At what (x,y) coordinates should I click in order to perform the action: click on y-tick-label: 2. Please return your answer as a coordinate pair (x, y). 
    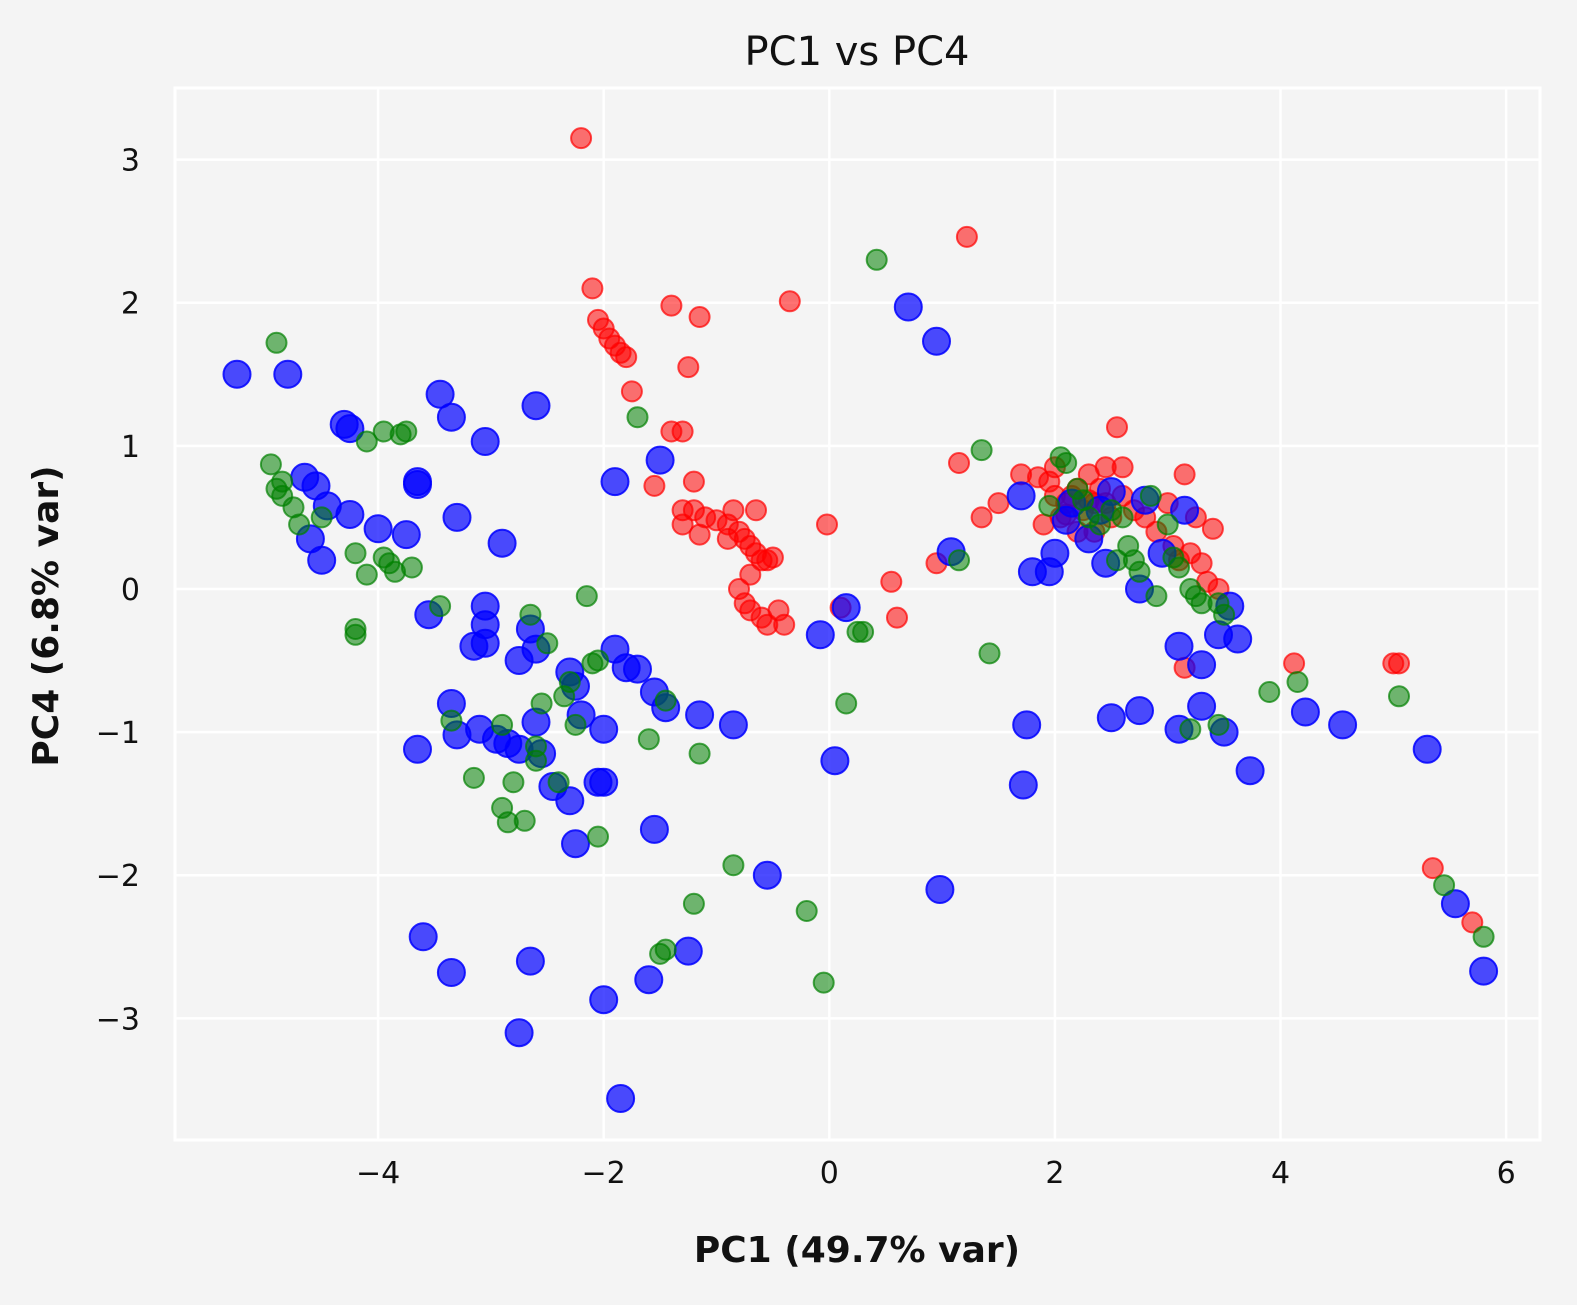
    Looking at the image, I should click on (130, 304).